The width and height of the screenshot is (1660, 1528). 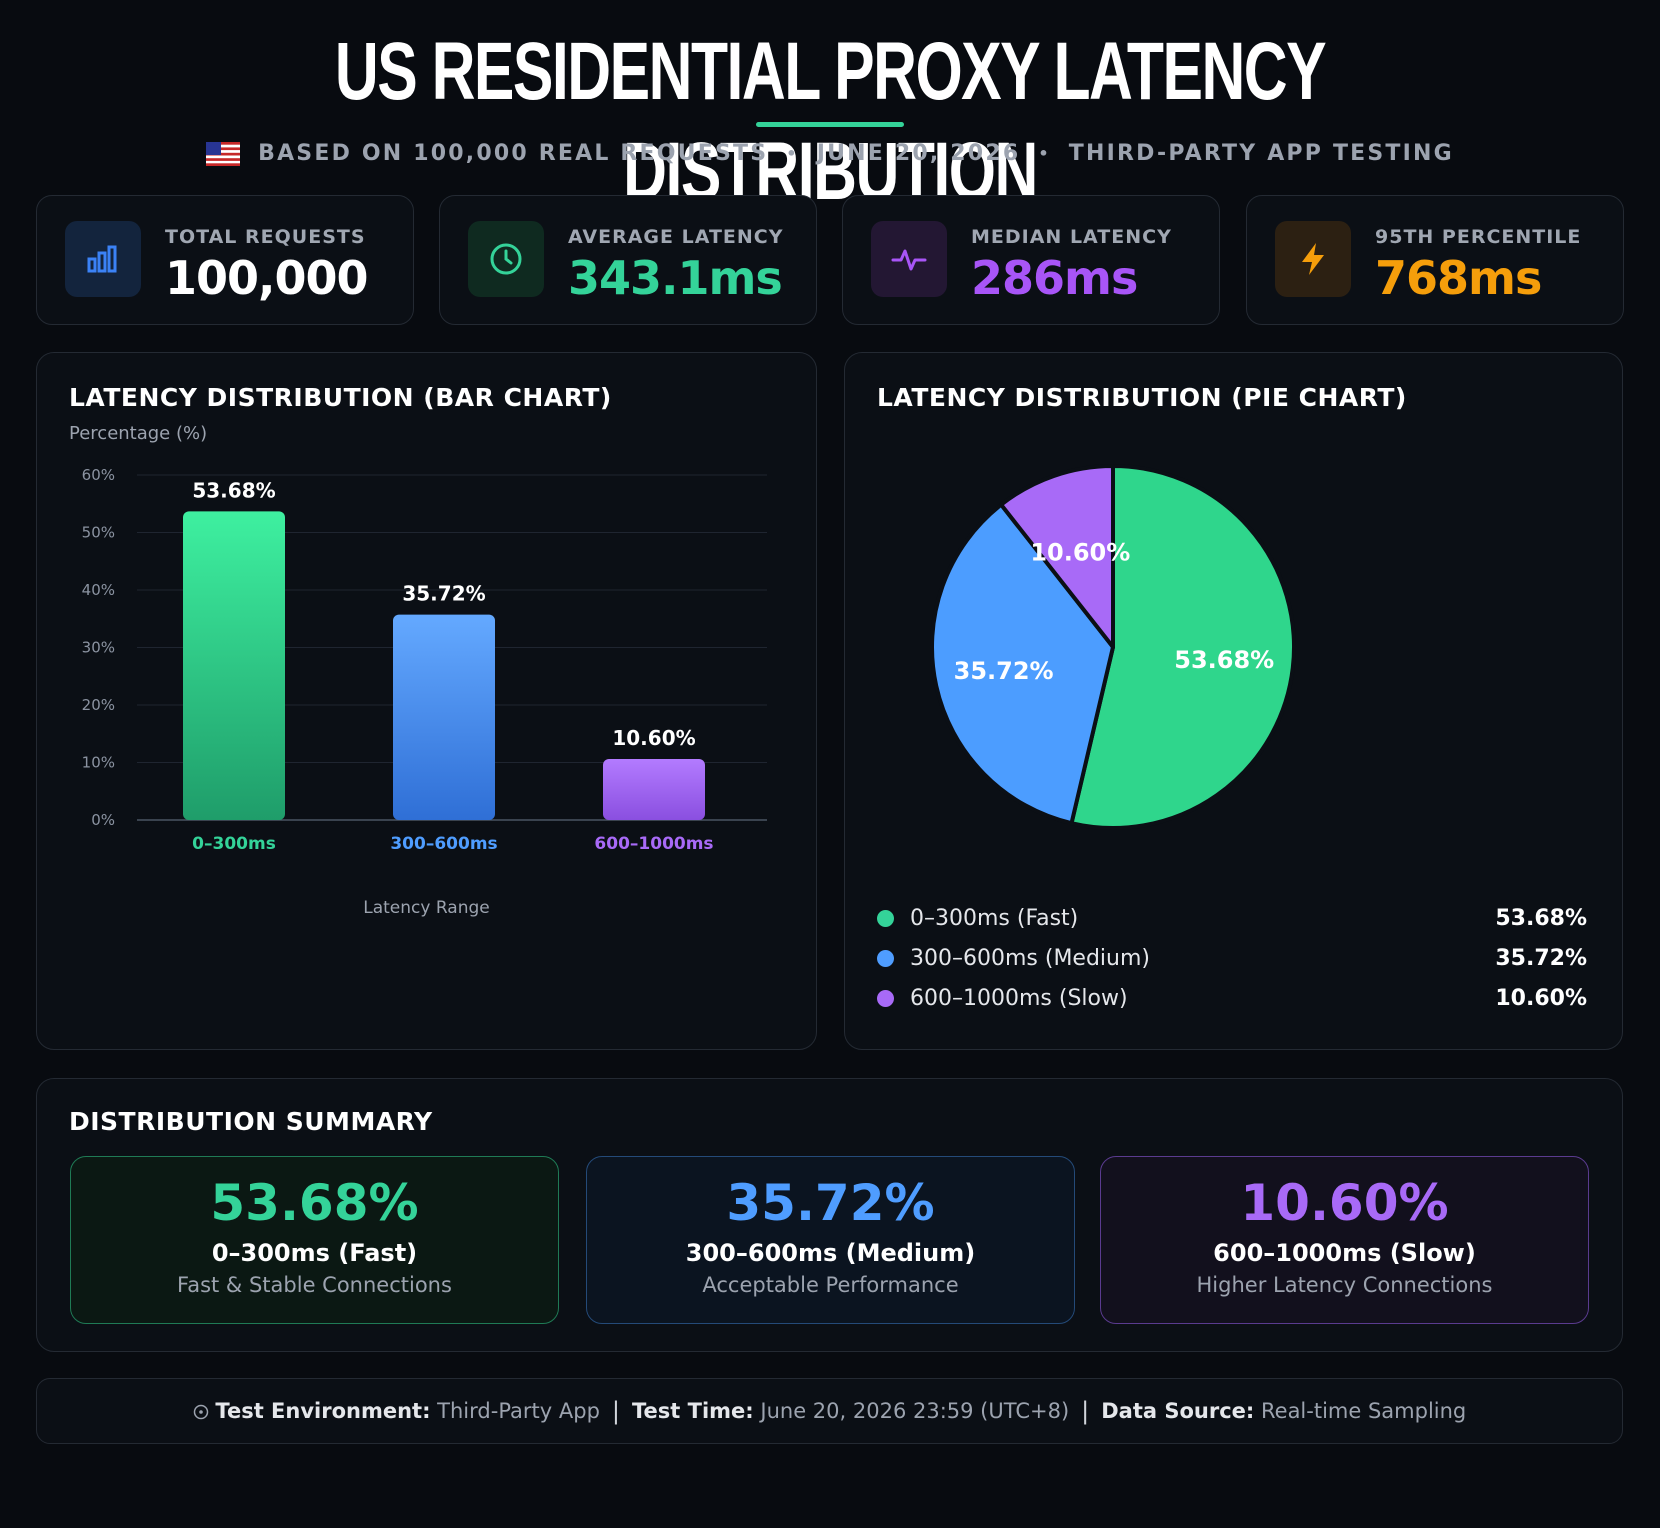 What do you see at coordinates (98, 763) in the screenshot?
I see `y-tick-label: 10%` at bounding box center [98, 763].